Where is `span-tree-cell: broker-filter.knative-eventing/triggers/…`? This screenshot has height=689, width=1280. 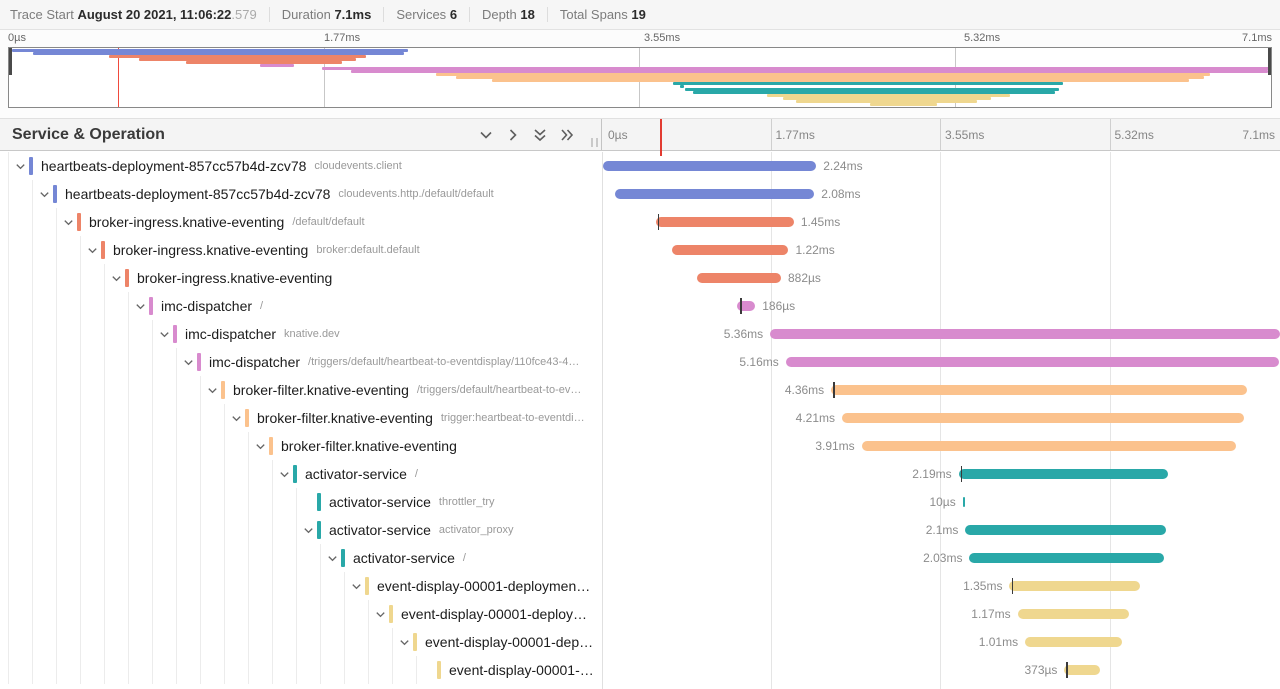
span-tree-cell: broker-filter.knative-eventing/triggers/… is located at coordinates (301, 390).